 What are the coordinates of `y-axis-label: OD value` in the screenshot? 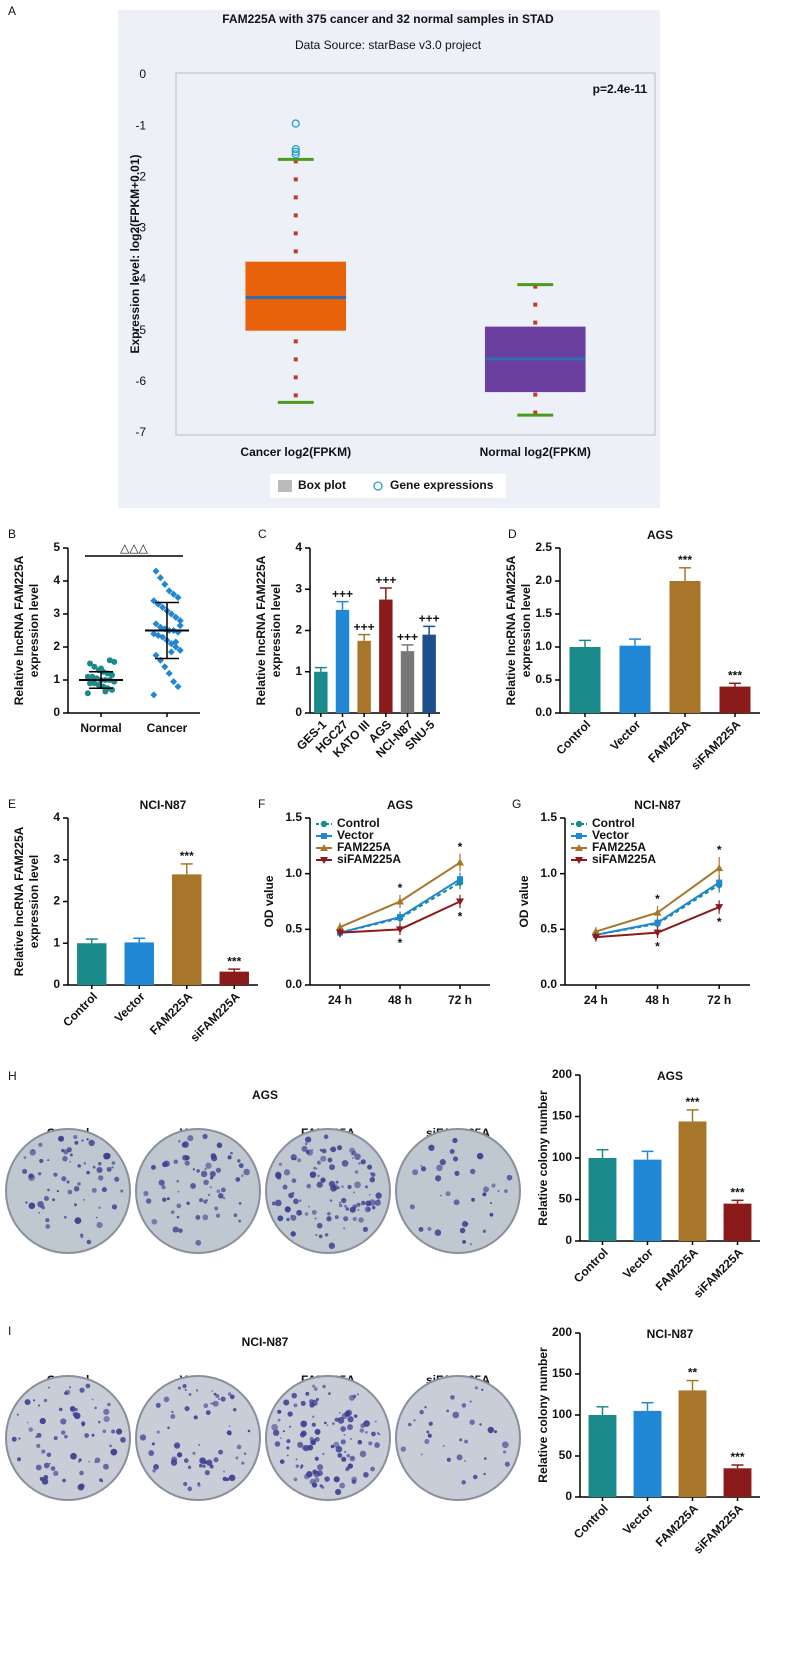 It's located at (524, 901).